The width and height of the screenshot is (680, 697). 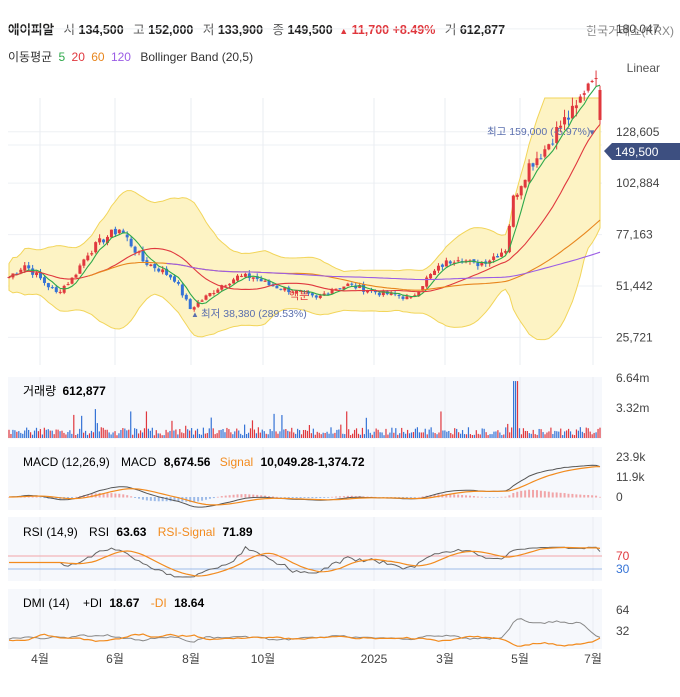 I want to click on macd-tick-label: 11.9k, so click(x=630, y=477).